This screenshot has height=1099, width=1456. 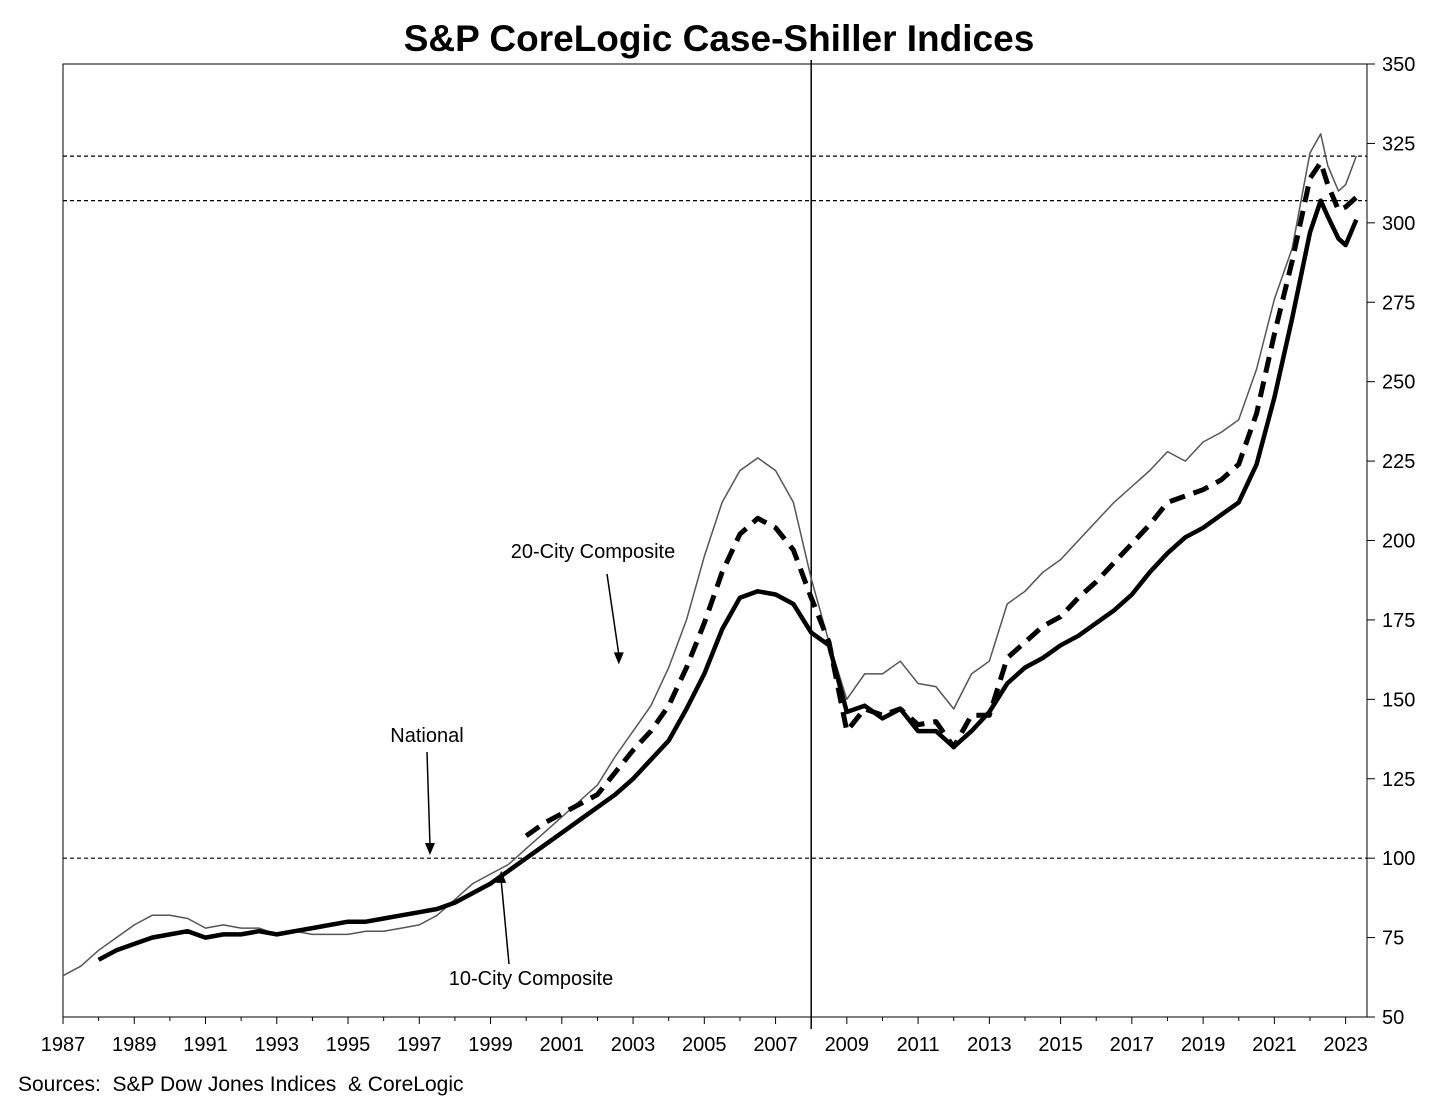 What do you see at coordinates (531, 979) in the screenshot?
I see `annotation-label: 10-City Composite` at bounding box center [531, 979].